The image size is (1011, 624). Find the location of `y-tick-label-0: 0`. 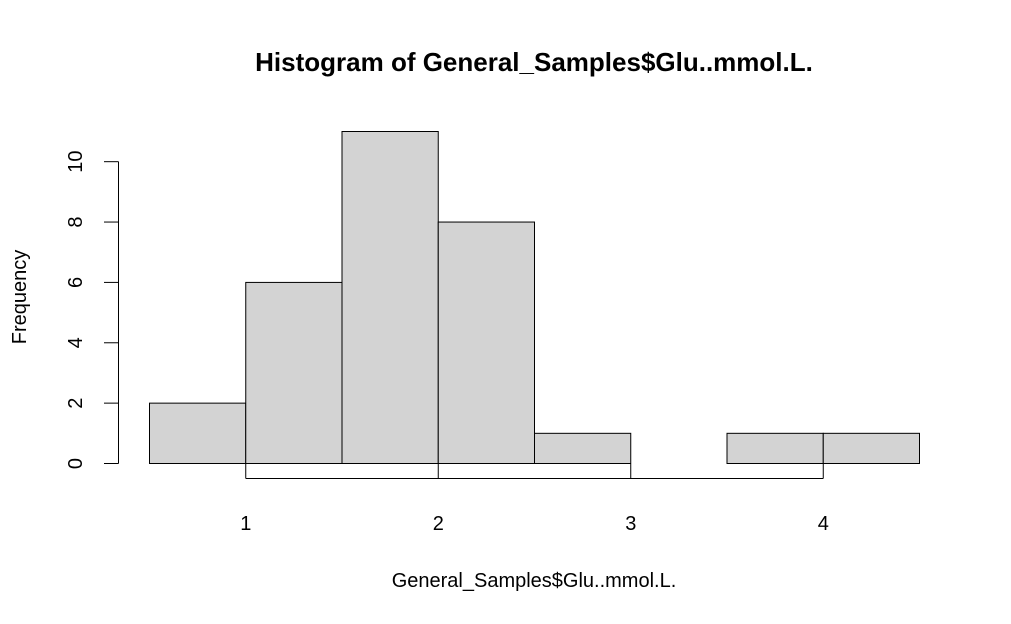

y-tick-label-0: 0 is located at coordinates (76, 463).